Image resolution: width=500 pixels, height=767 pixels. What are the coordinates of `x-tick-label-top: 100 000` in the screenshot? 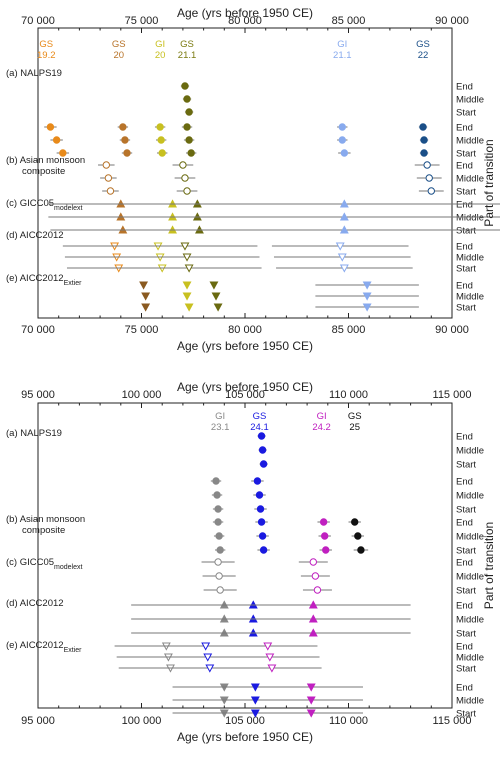 It's located at (142, 395).